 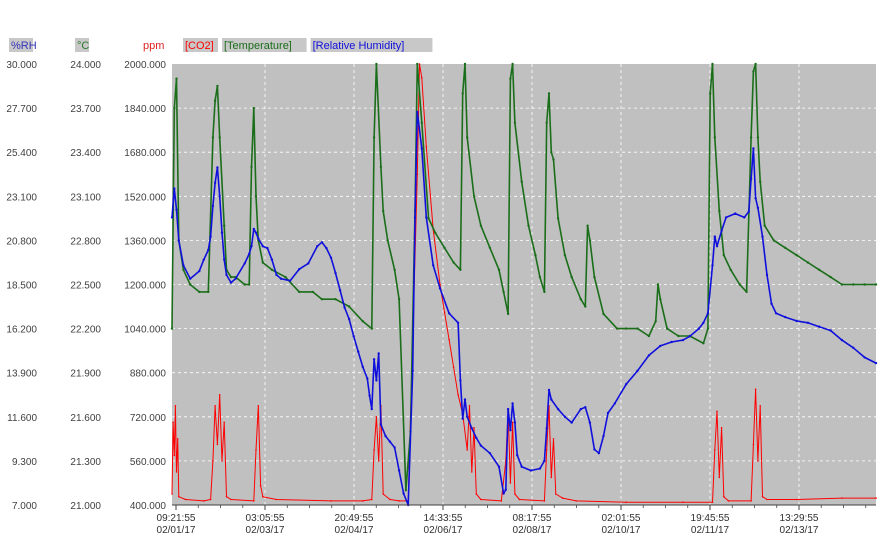 I want to click on co2-tick-label: 880.000, so click(x=148, y=374).